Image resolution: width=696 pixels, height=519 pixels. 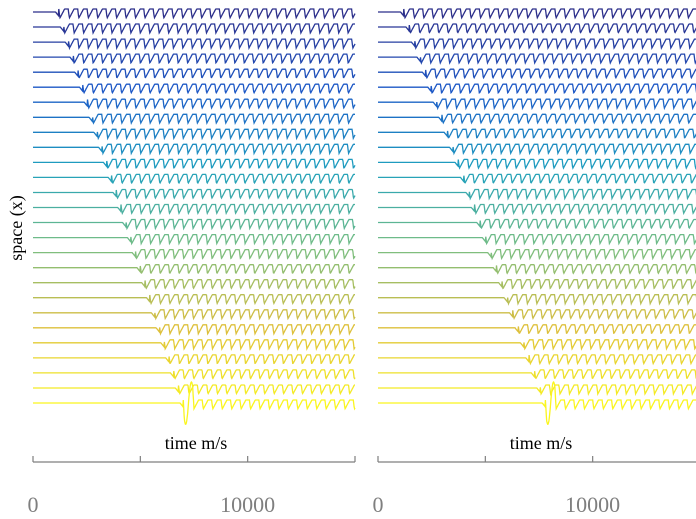 What do you see at coordinates (33, 504) in the screenshot?
I see `left-x-tick-label: 0` at bounding box center [33, 504].